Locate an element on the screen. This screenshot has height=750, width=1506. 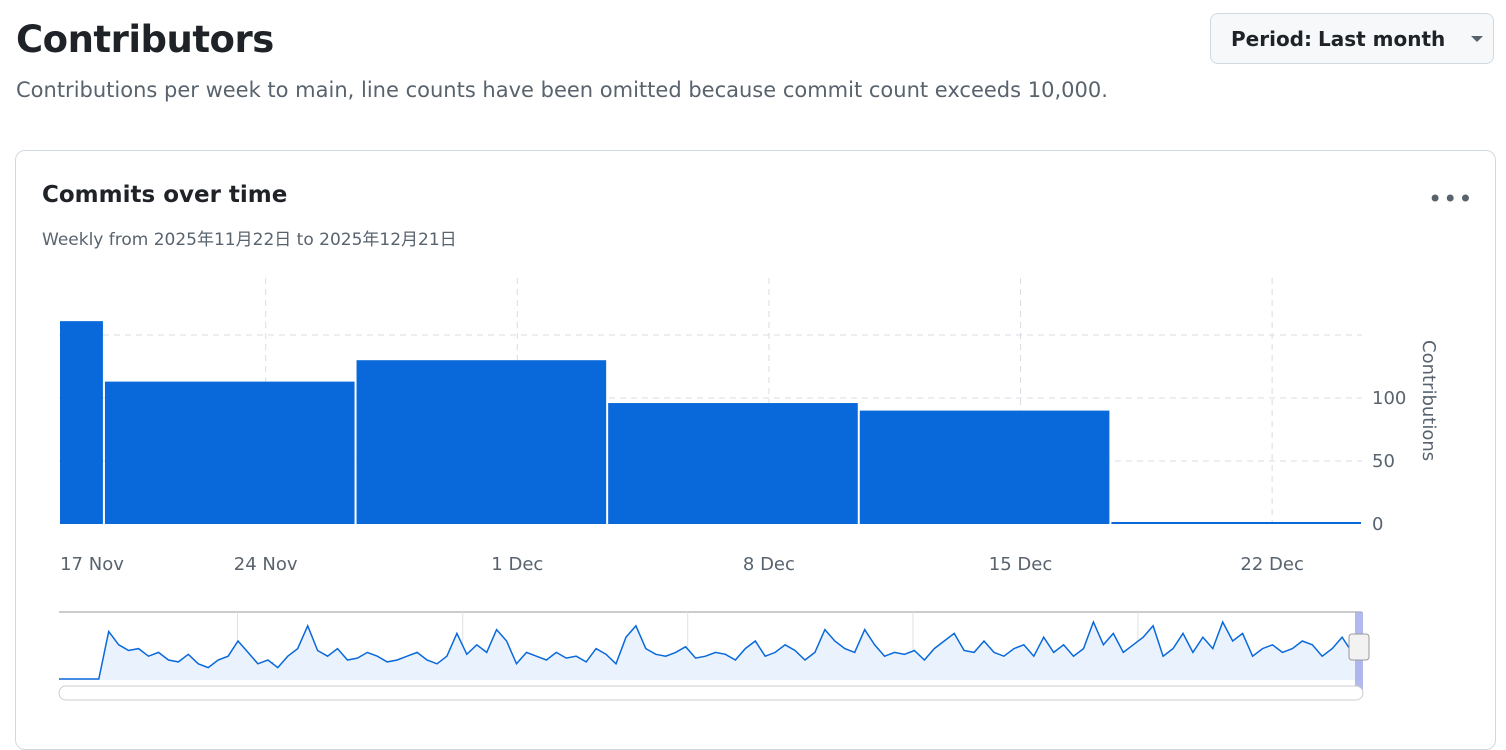
navigator-area is located at coordinates (710, 651).